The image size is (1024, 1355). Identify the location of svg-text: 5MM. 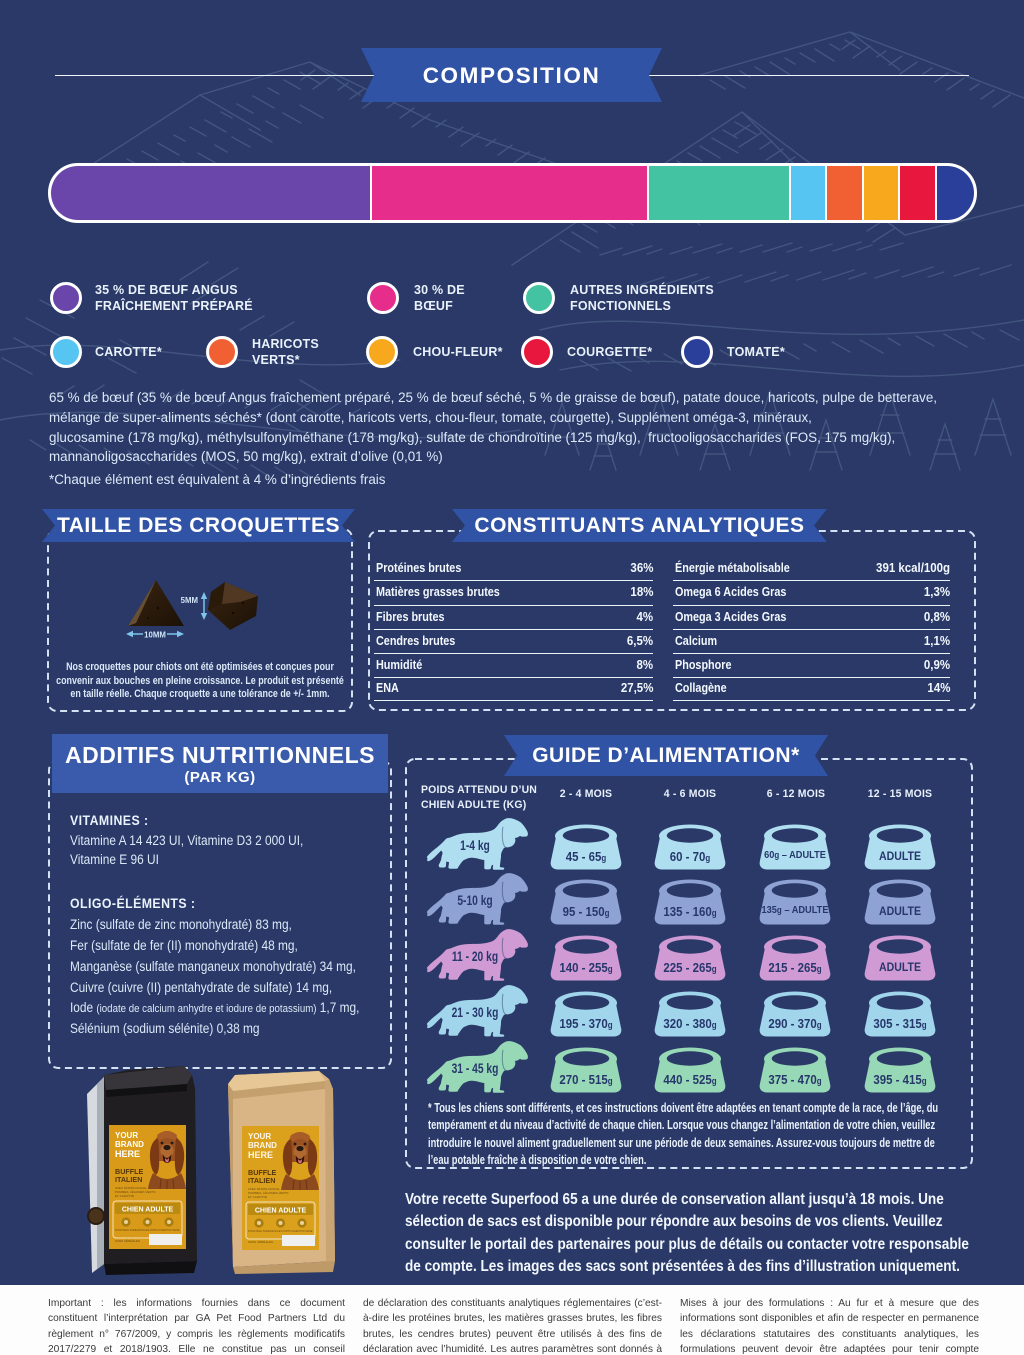
(189, 600).